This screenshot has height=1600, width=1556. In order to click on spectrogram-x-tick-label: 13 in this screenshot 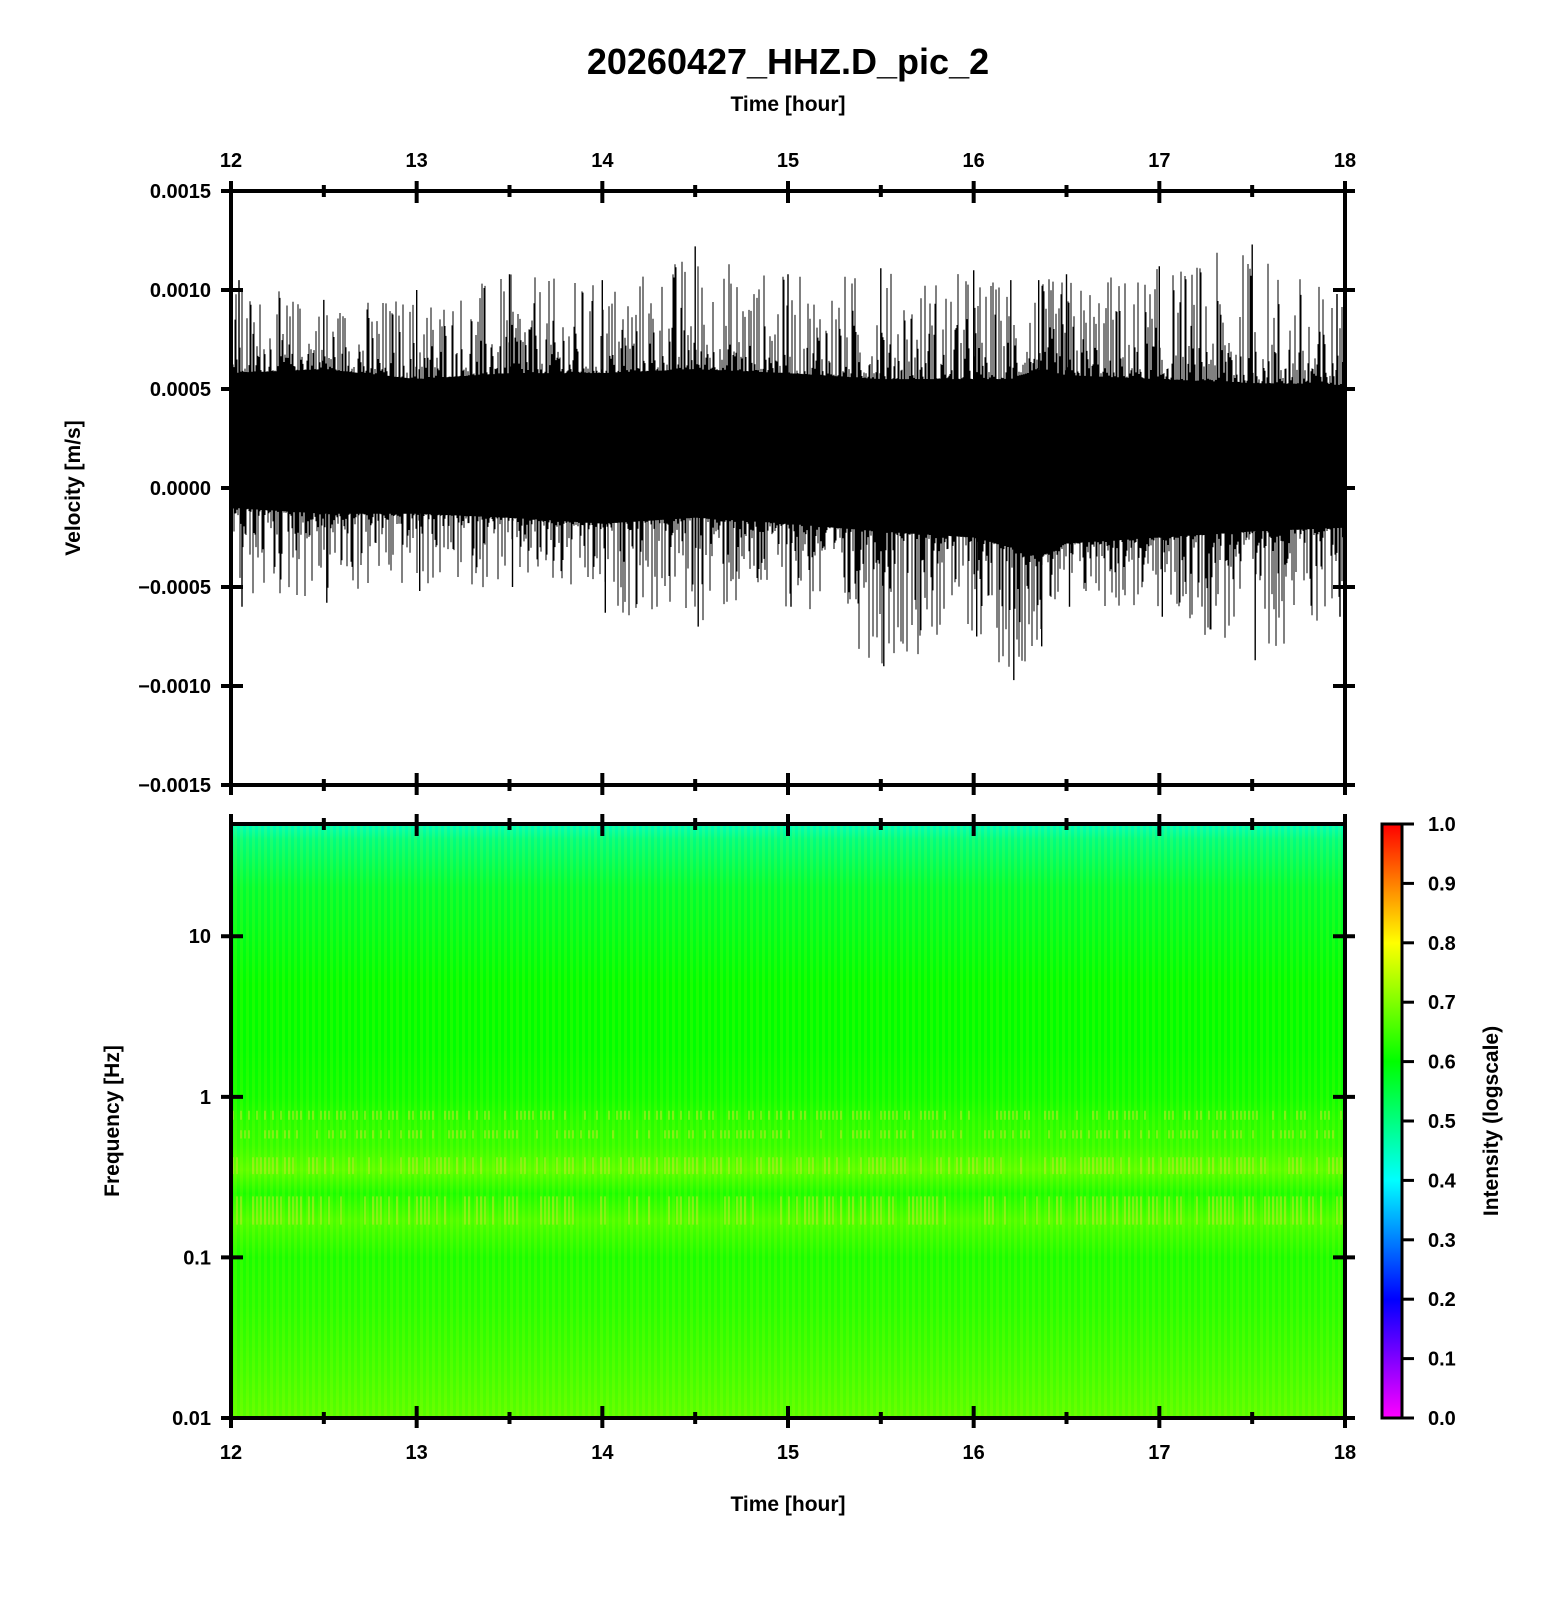, I will do `click(417, 1453)`.